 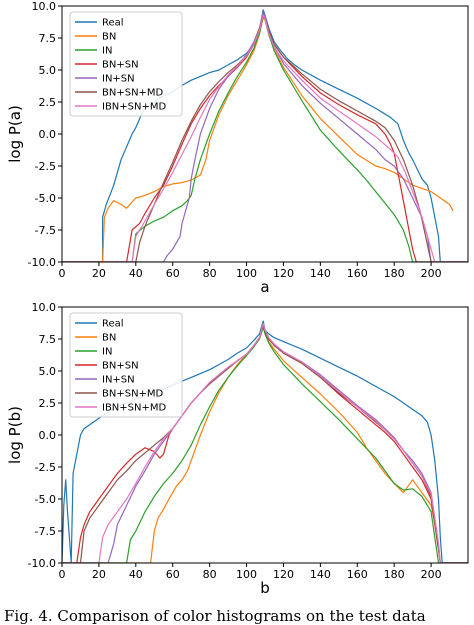 What do you see at coordinates (265, 588) in the screenshot?
I see `x-axis-label: b` at bounding box center [265, 588].